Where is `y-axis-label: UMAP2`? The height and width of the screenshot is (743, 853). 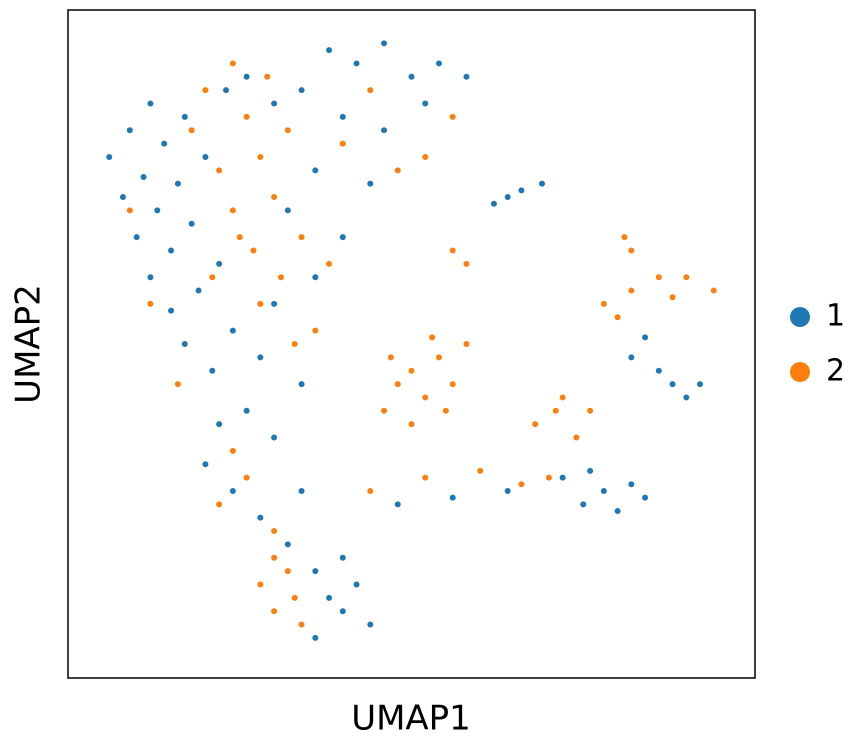
y-axis-label: UMAP2 is located at coordinates (29, 344).